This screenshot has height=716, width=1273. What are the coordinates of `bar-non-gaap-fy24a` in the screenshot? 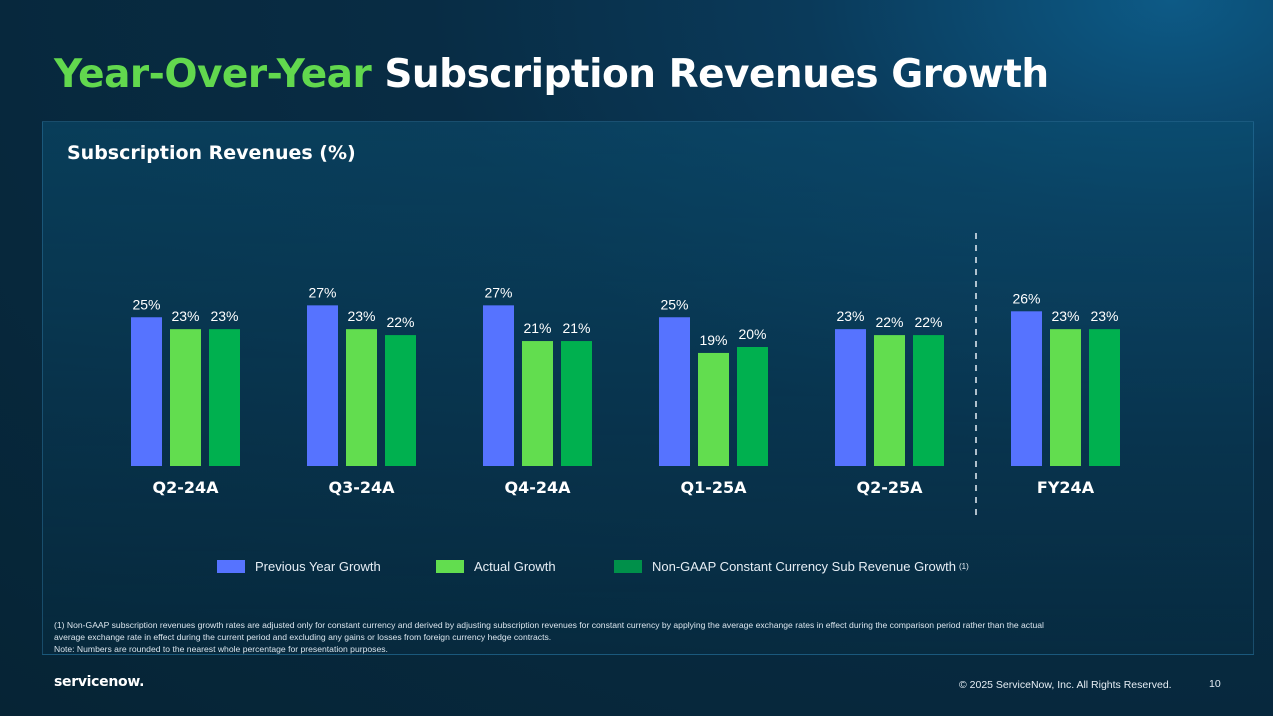 It's located at (1104, 397).